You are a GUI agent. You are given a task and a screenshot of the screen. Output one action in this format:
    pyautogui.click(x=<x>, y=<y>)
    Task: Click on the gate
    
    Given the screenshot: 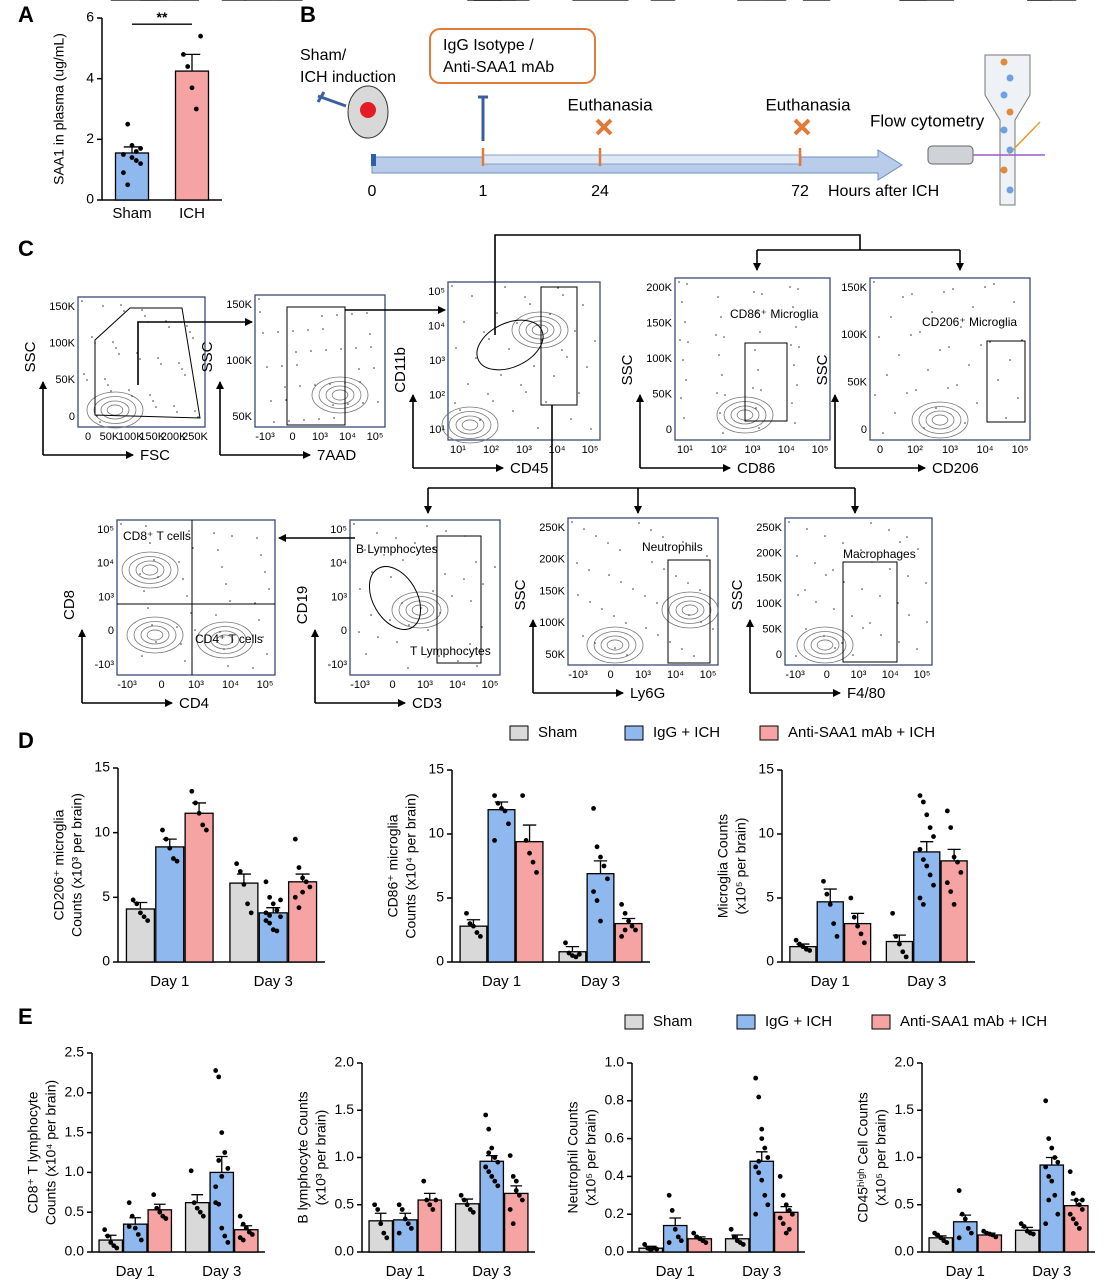 What is the action you would take?
    pyautogui.click(x=510, y=345)
    